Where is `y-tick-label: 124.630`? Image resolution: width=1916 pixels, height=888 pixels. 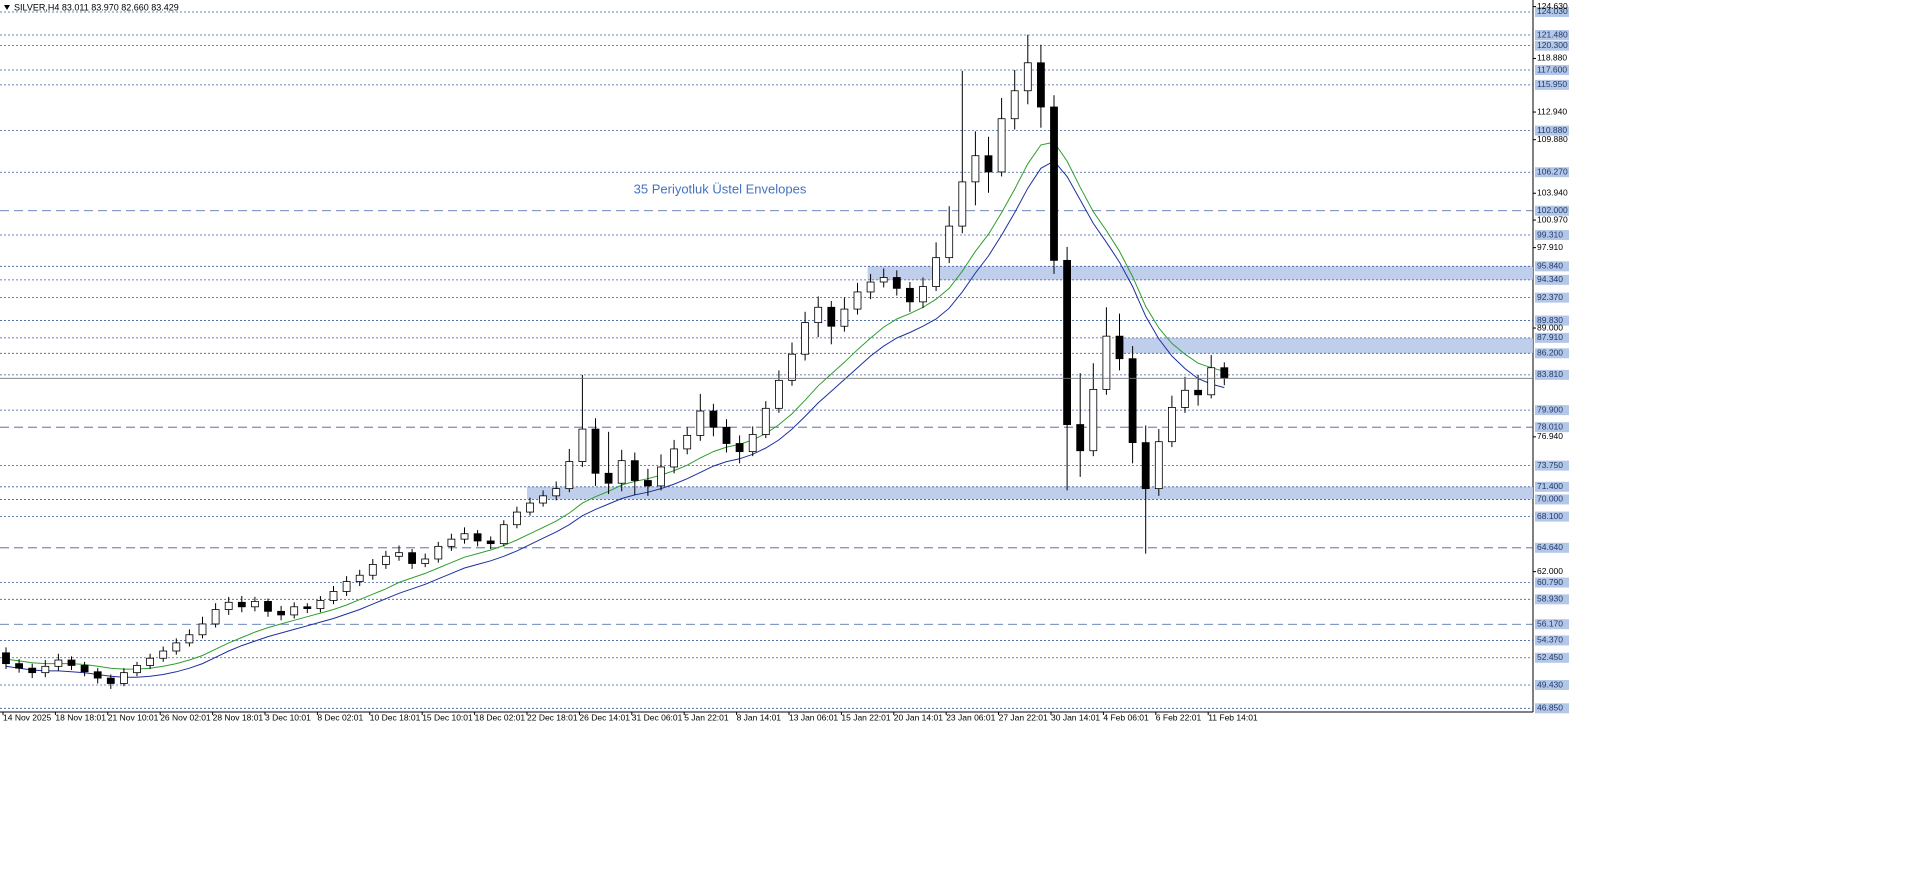 y-tick-label: 124.630 is located at coordinates (1552, 6).